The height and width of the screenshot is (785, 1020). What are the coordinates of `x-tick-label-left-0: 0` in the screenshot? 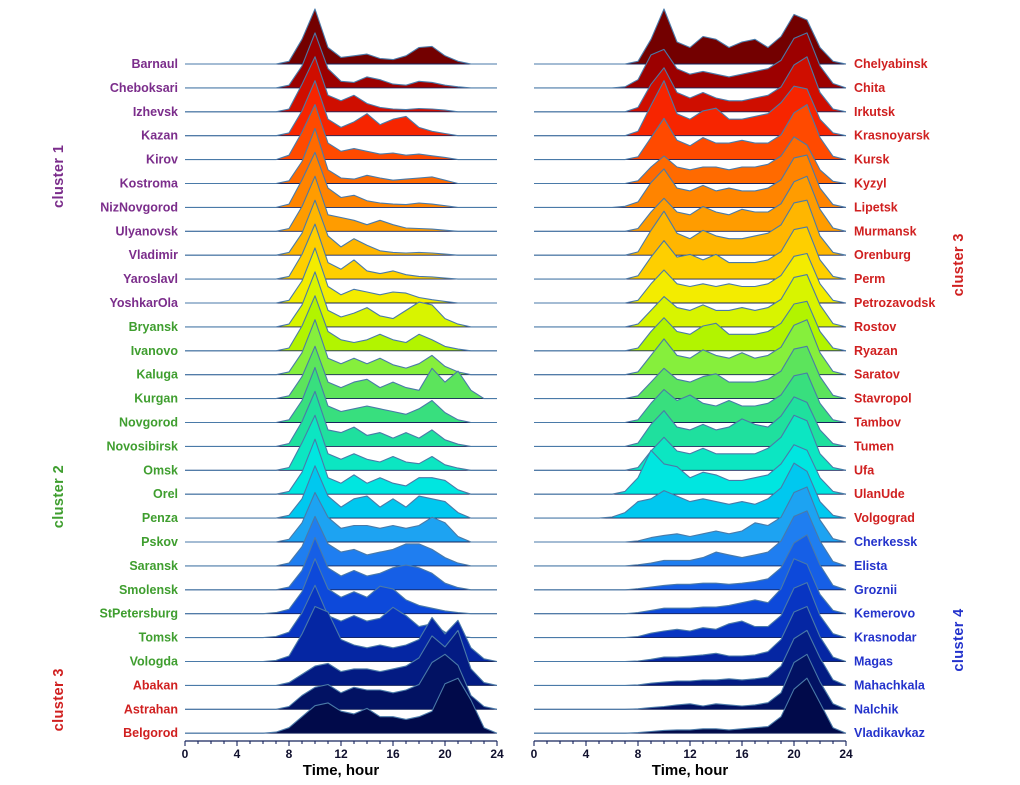 It's located at (185, 754).